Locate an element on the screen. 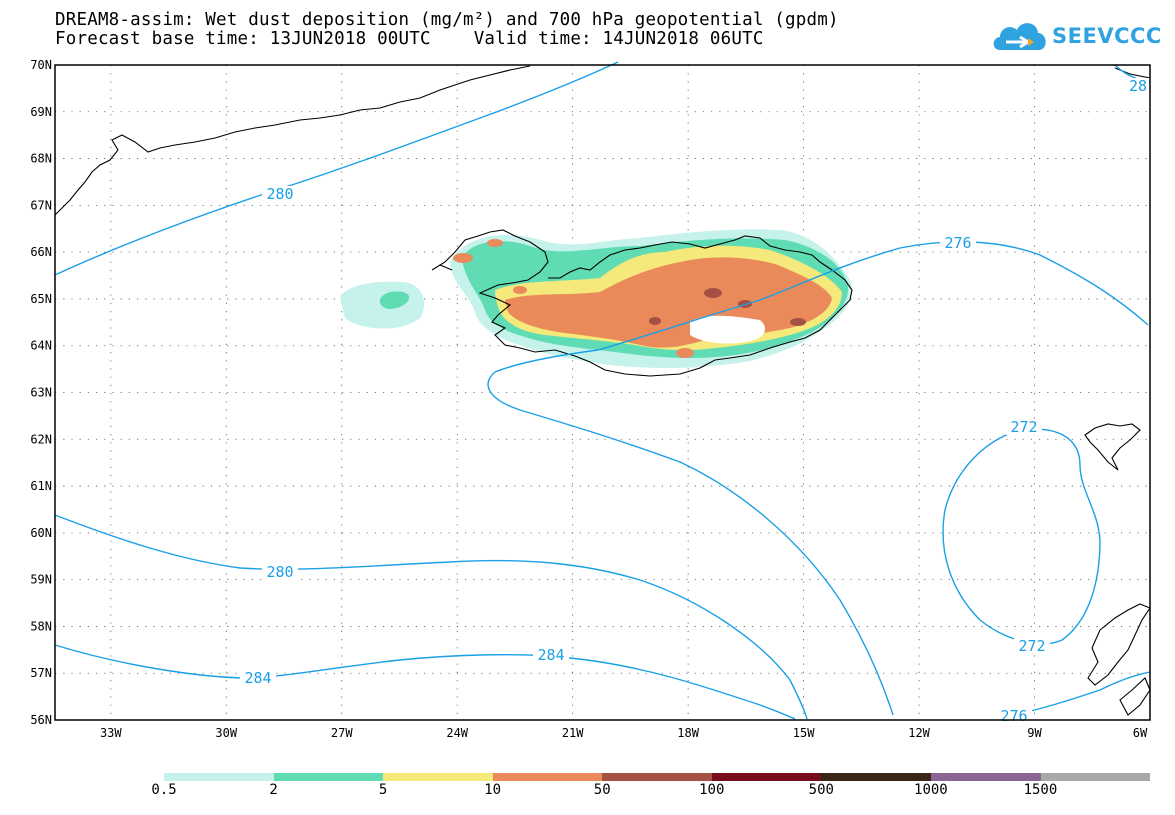 The height and width of the screenshot is (815, 1175). lat-label: 62N is located at coordinates (41, 439).